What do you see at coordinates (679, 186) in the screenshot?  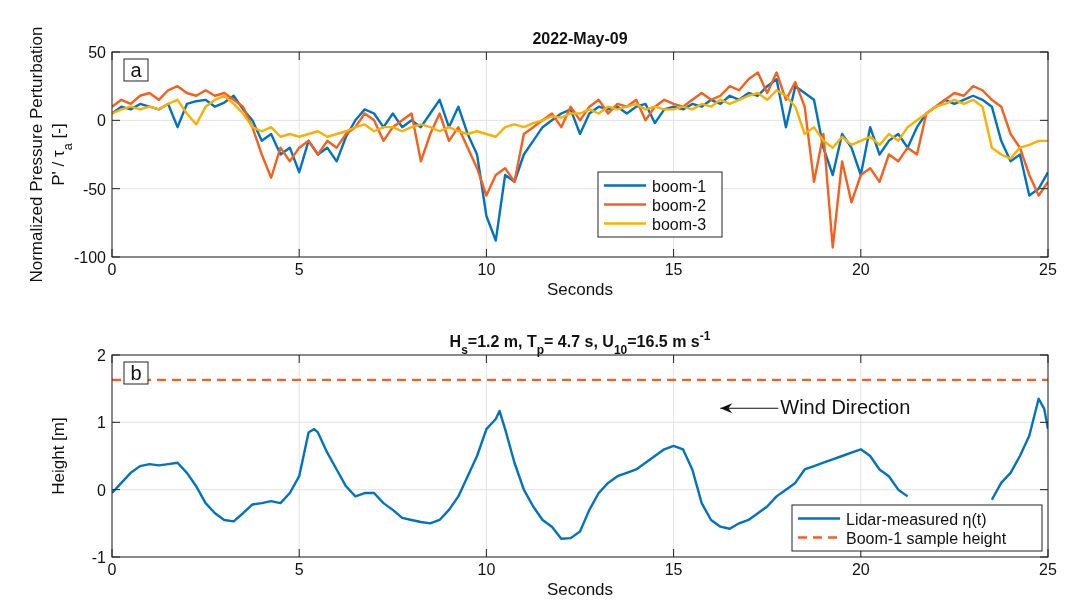 I see `legend-label: boom-1` at bounding box center [679, 186].